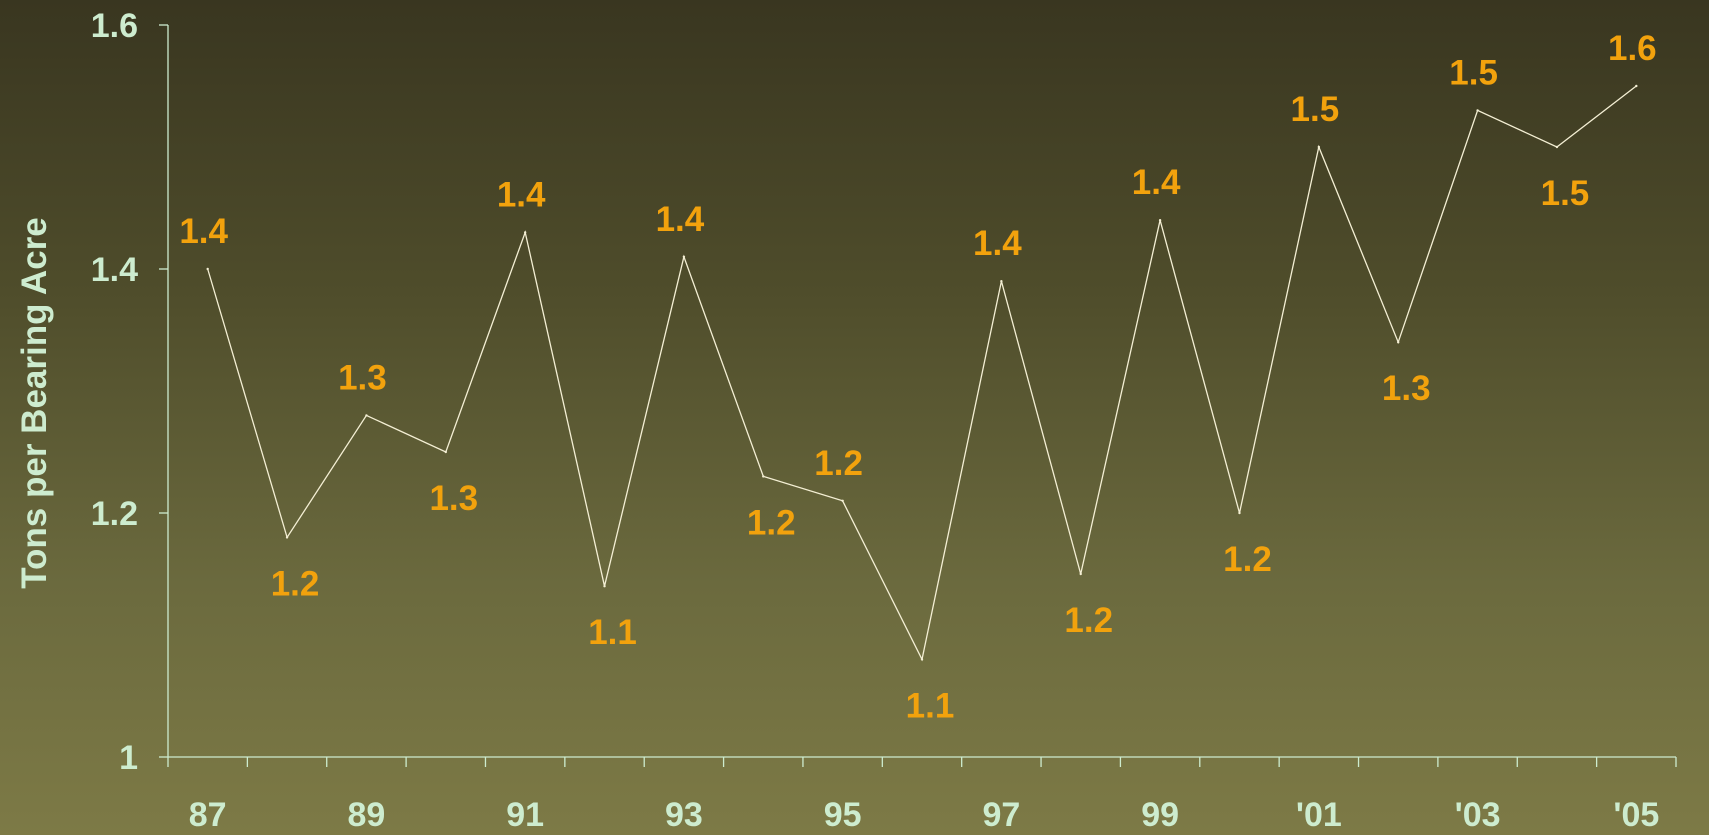 The image size is (1709, 835). What do you see at coordinates (1319, 815) in the screenshot?
I see `x-tick-label: '01` at bounding box center [1319, 815].